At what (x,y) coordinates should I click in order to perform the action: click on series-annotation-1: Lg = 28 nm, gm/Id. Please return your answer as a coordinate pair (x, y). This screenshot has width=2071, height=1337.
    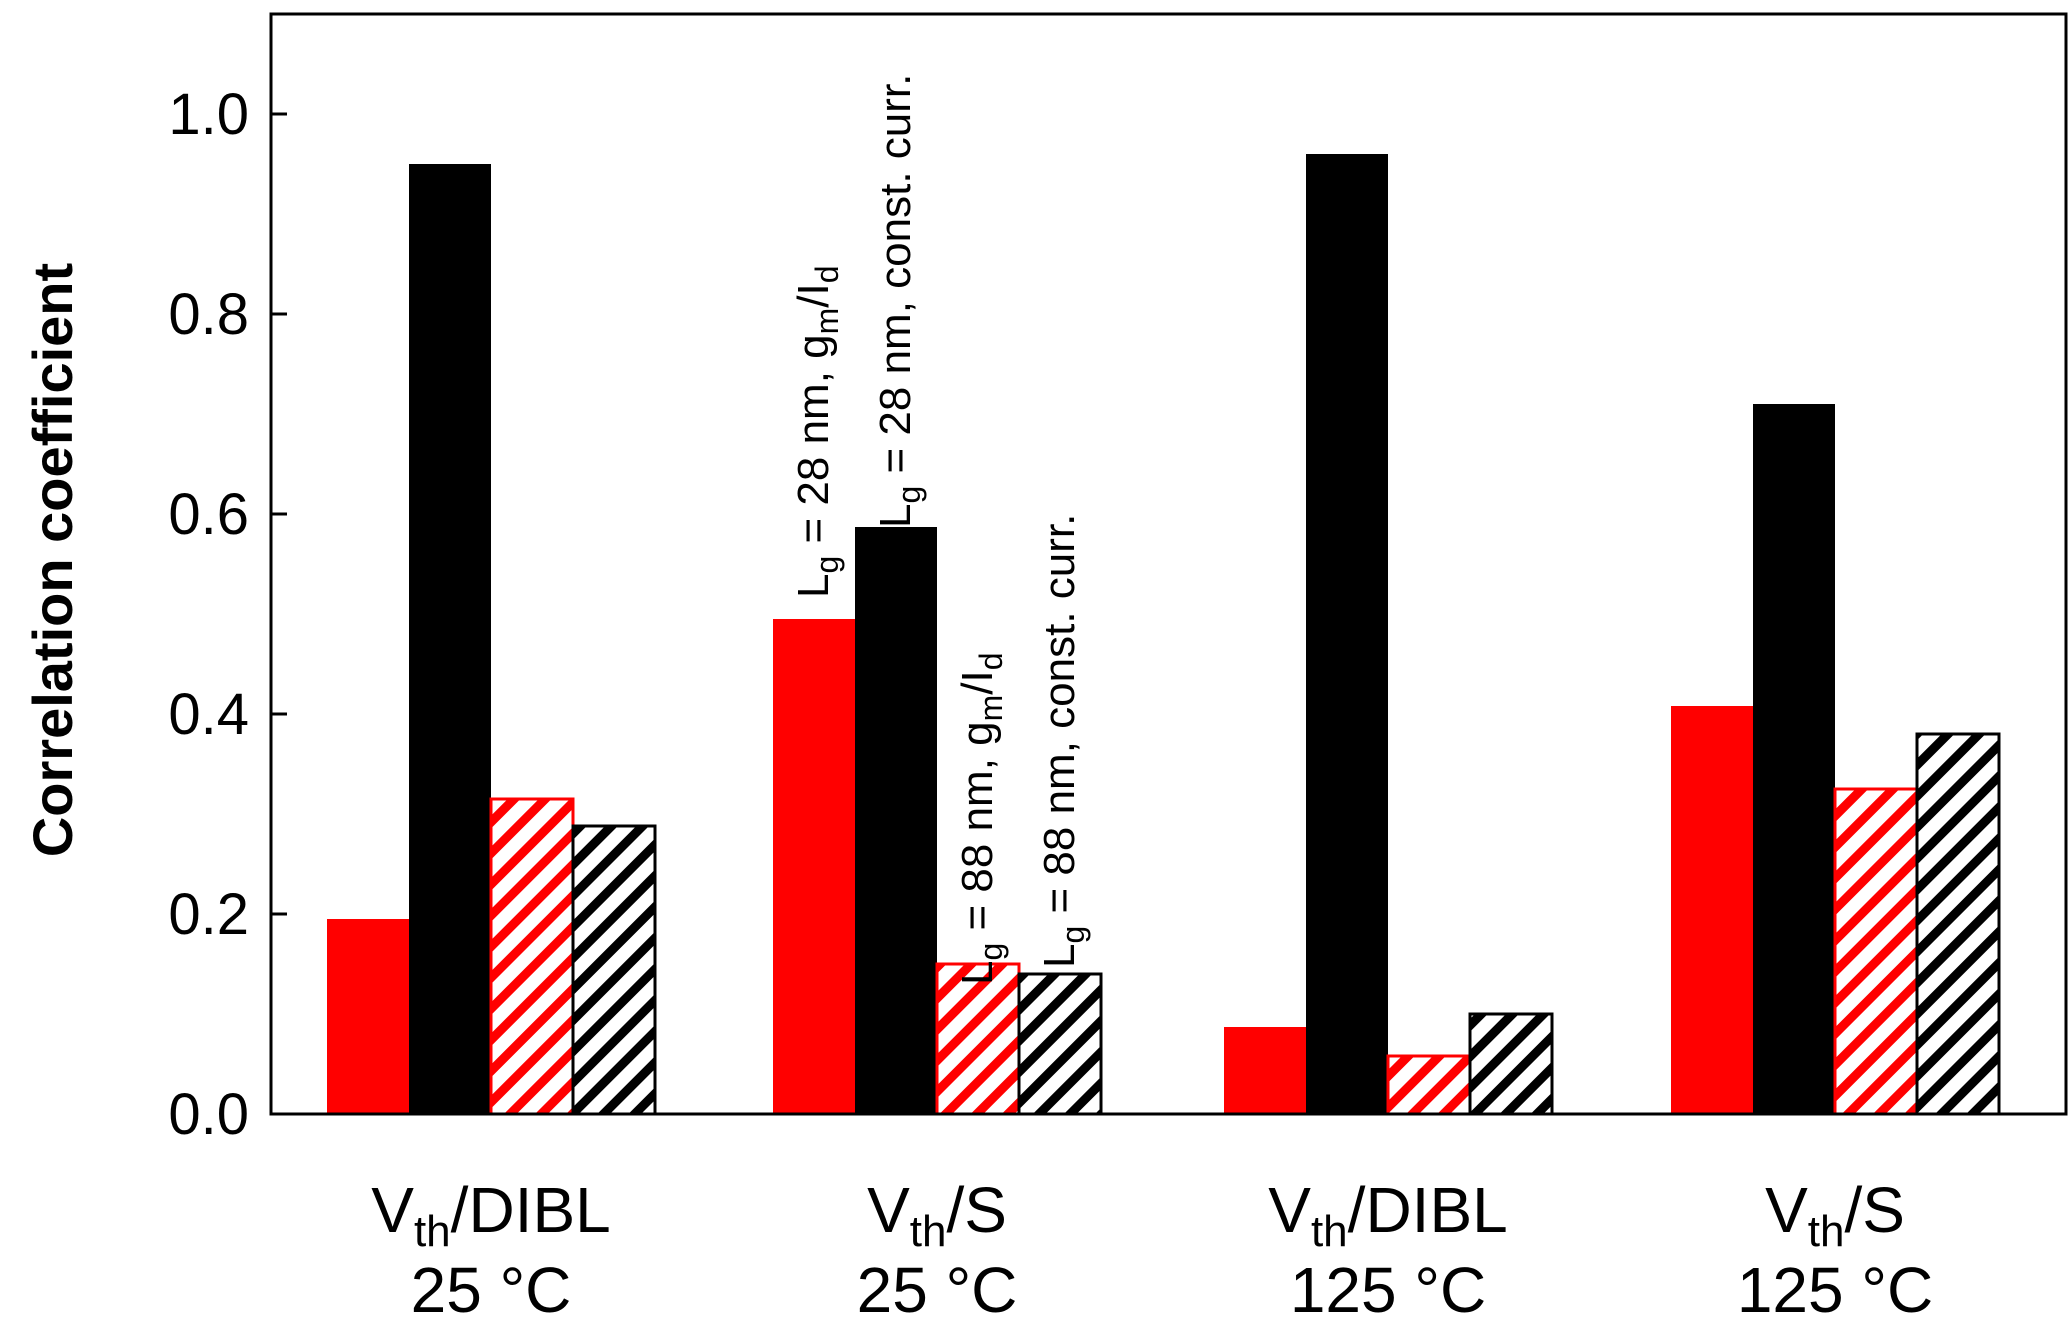
    Looking at the image, I should click on (817, 431).